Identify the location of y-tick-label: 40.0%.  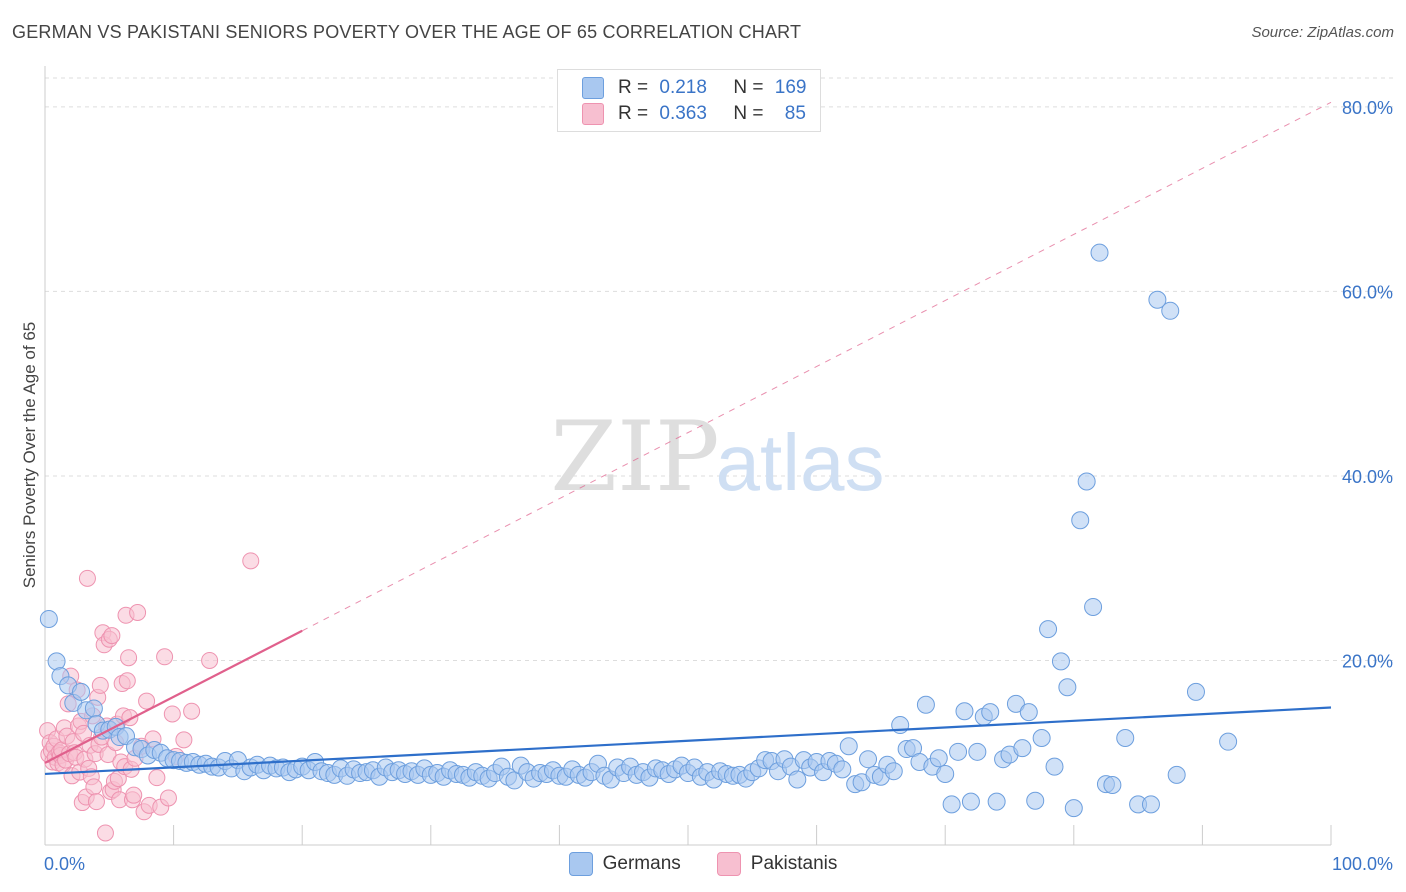
(1367, 477).